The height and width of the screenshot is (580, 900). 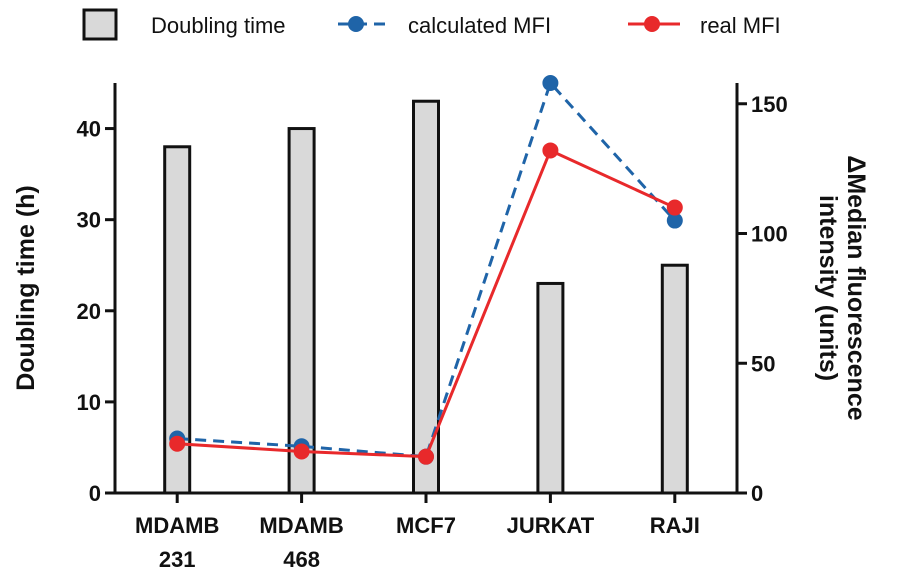 I want to click on left-axis-title: Doubling time (h), so click(x=26, y=288).